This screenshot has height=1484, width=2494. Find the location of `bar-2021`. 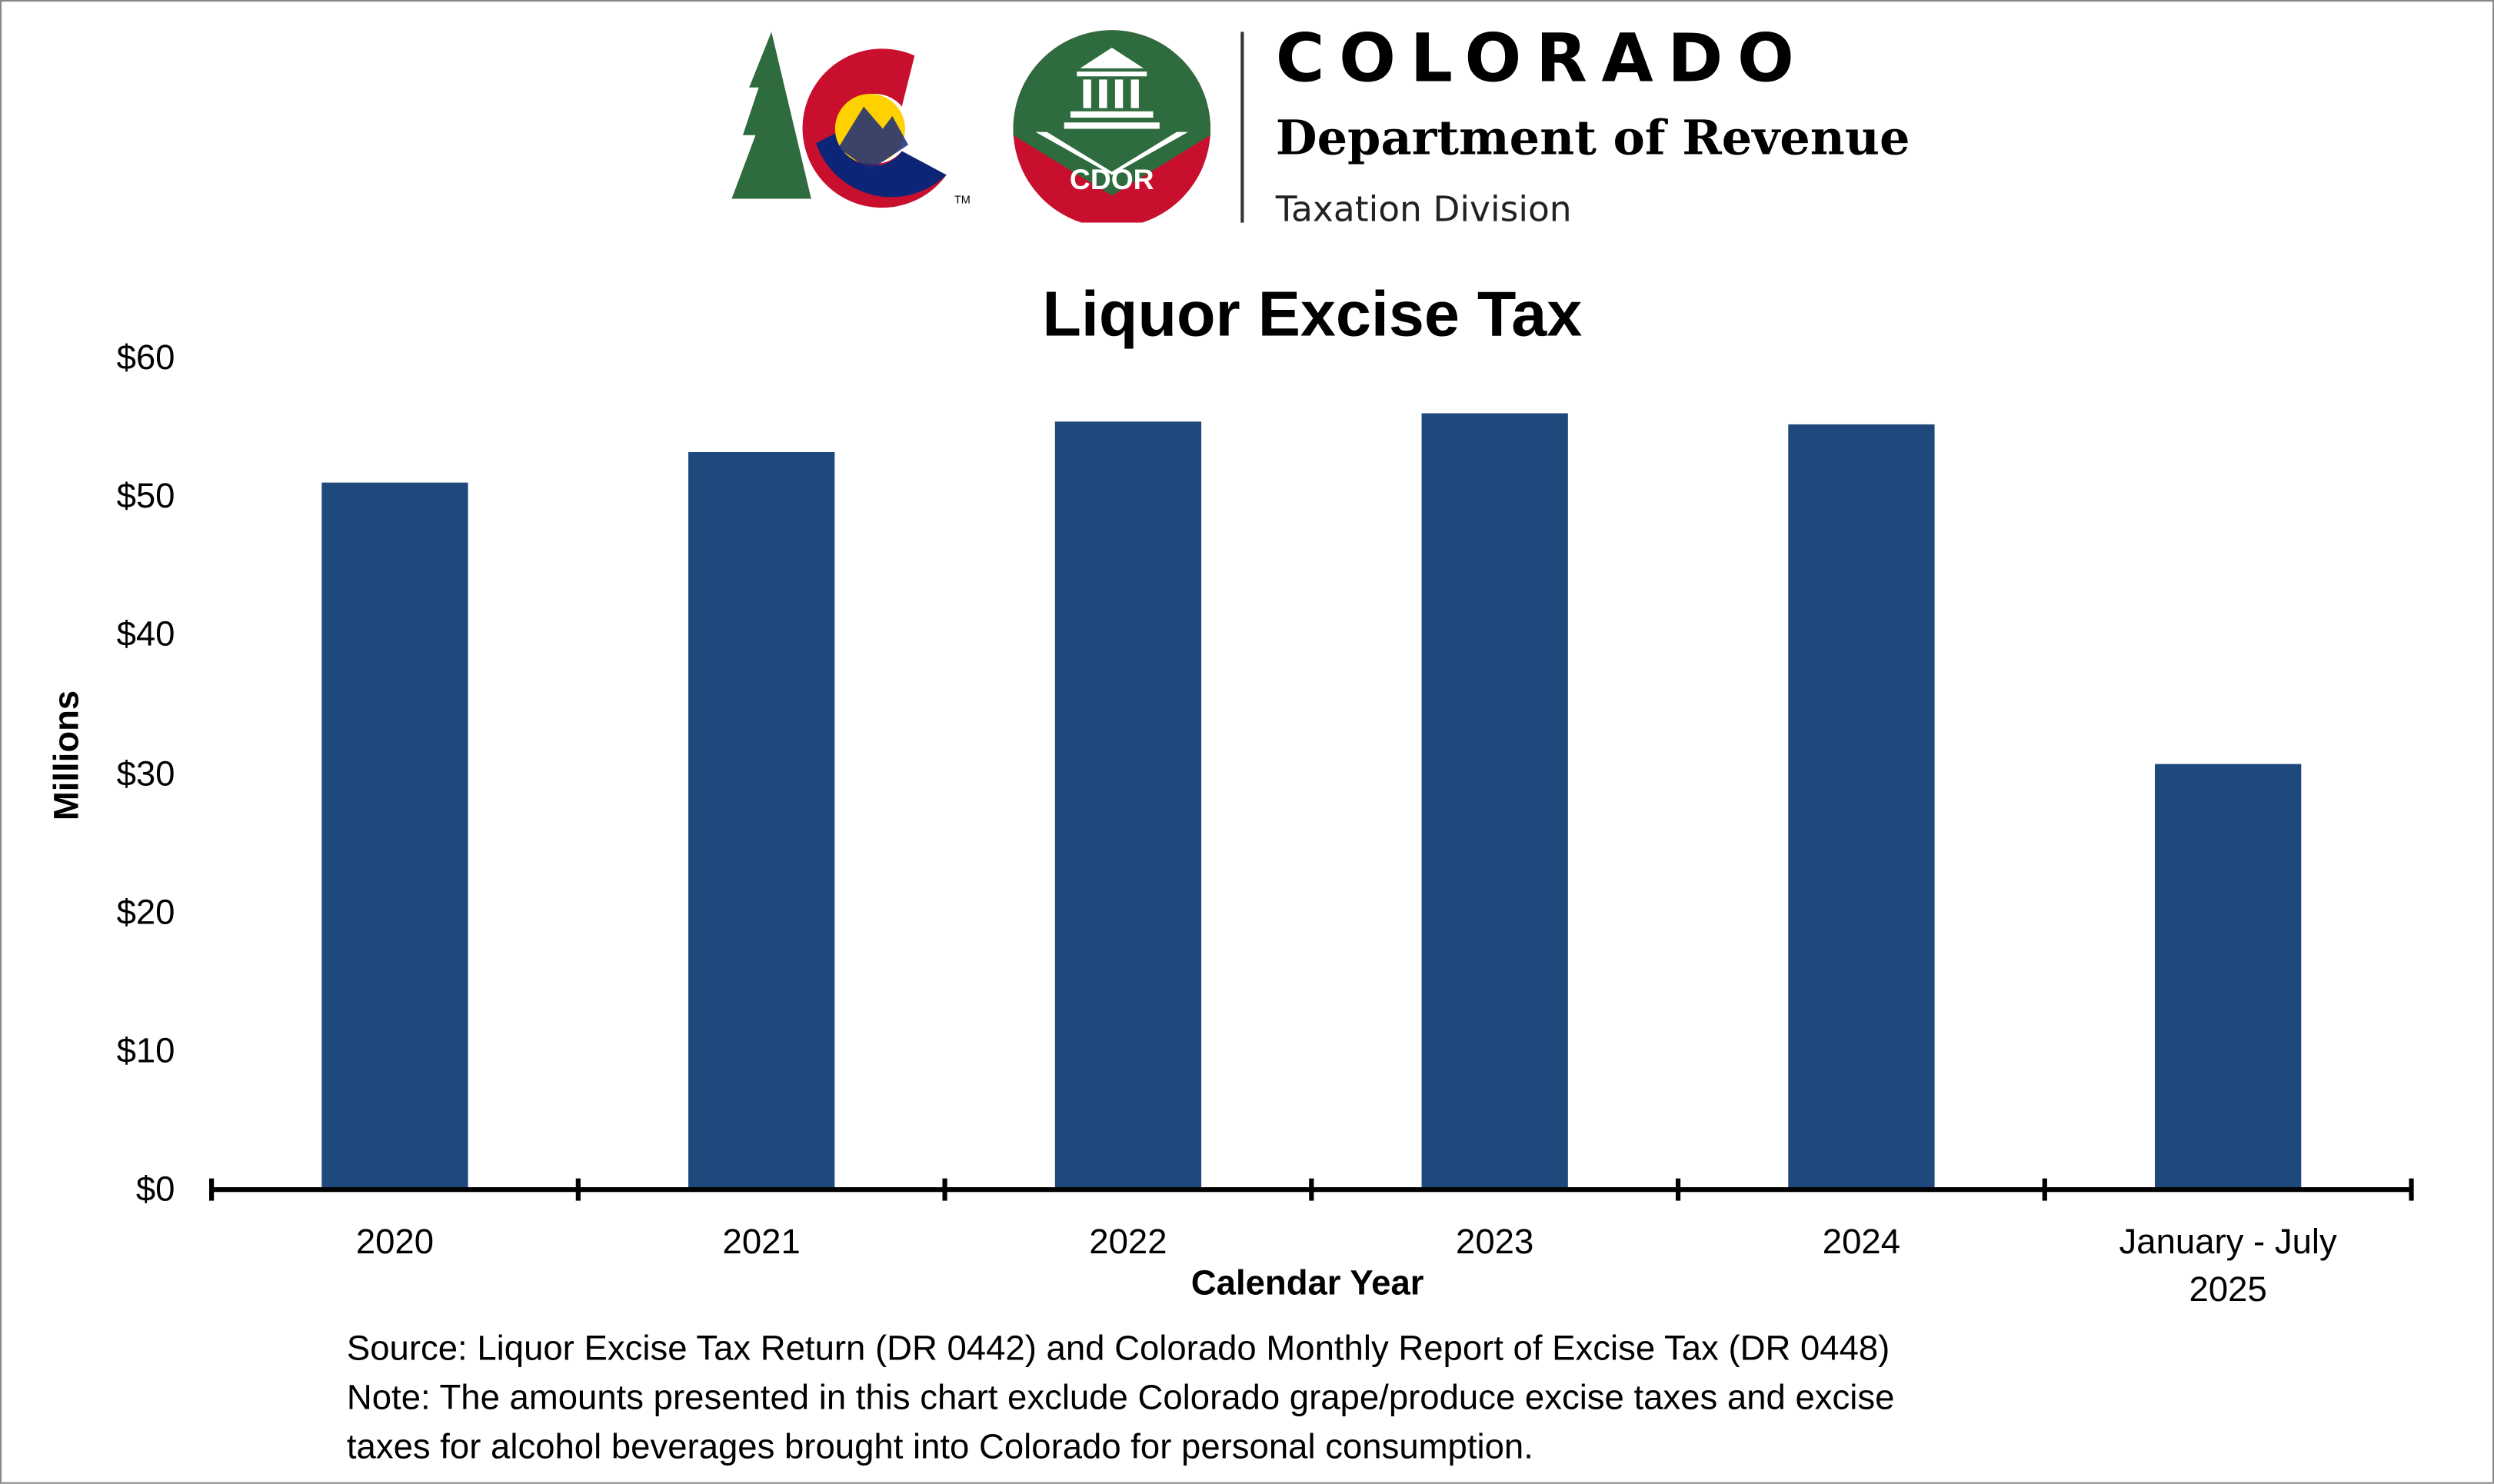

bar-2021 is located at coordinates (761, 821).